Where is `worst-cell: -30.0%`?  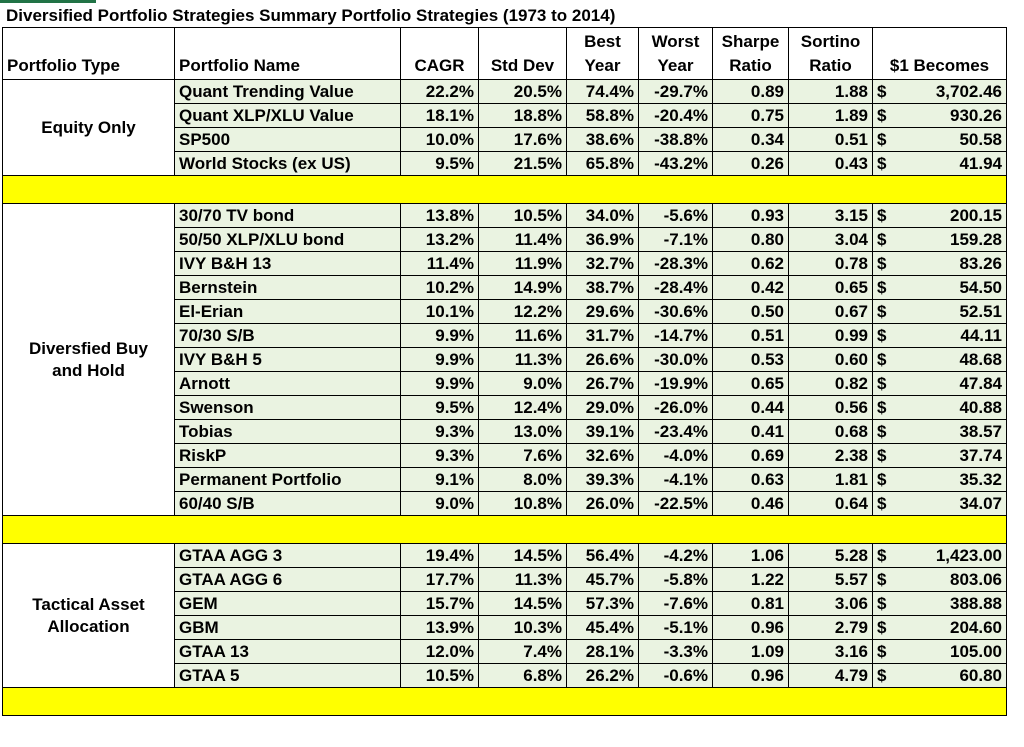
worst-cell: -30.0% is located at coordinates (675, 359).